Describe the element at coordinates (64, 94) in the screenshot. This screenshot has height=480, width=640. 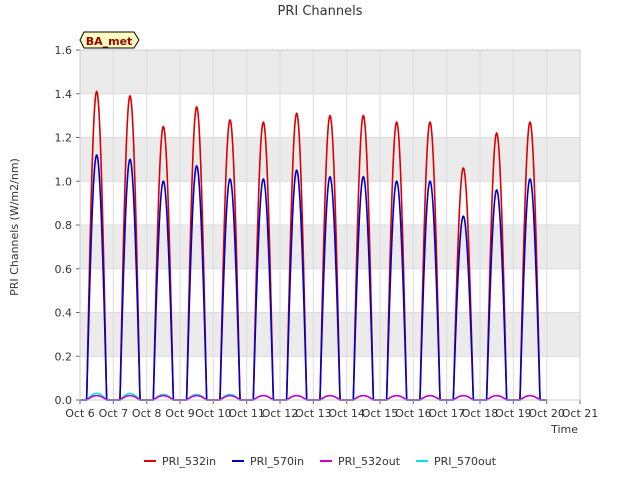
I see `y-tick-label: 1.4` at that location.